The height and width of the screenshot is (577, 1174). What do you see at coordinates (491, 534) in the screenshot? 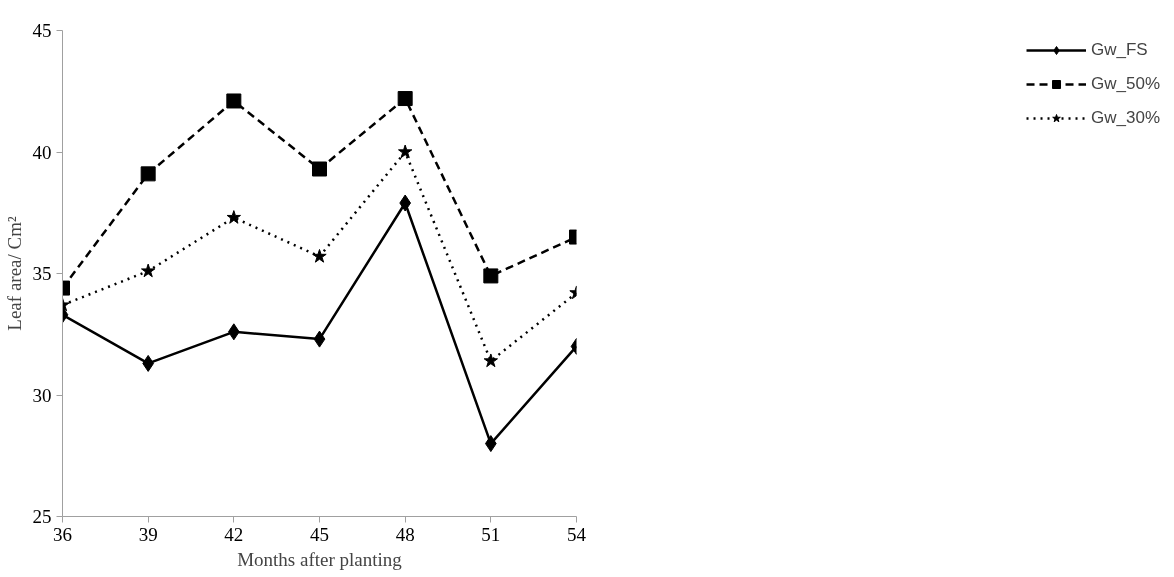
I see `x-tick-label: 51` at bounding box center [491, 534].